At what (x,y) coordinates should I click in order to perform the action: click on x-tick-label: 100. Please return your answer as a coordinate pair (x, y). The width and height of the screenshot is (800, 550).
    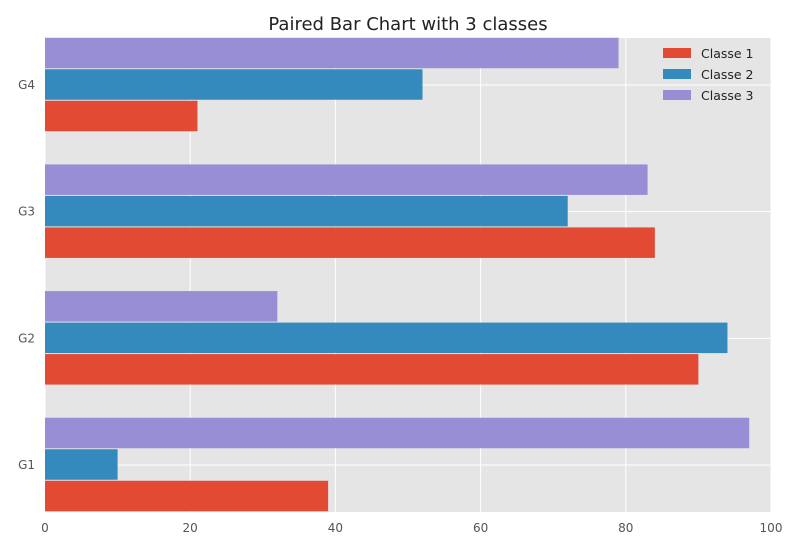
    Looking at the image, I should click on (771, 528).